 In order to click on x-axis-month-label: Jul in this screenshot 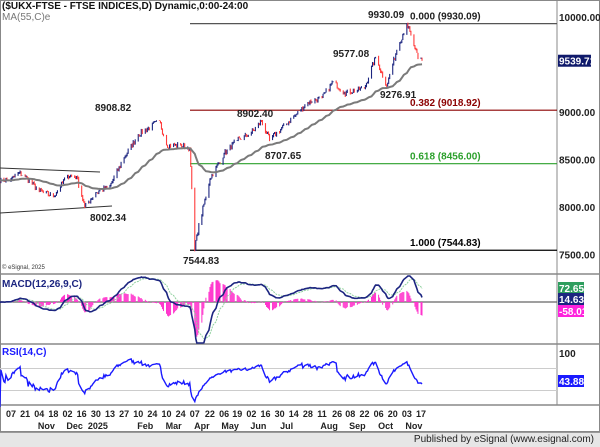, I will do `click(286, 426)`.